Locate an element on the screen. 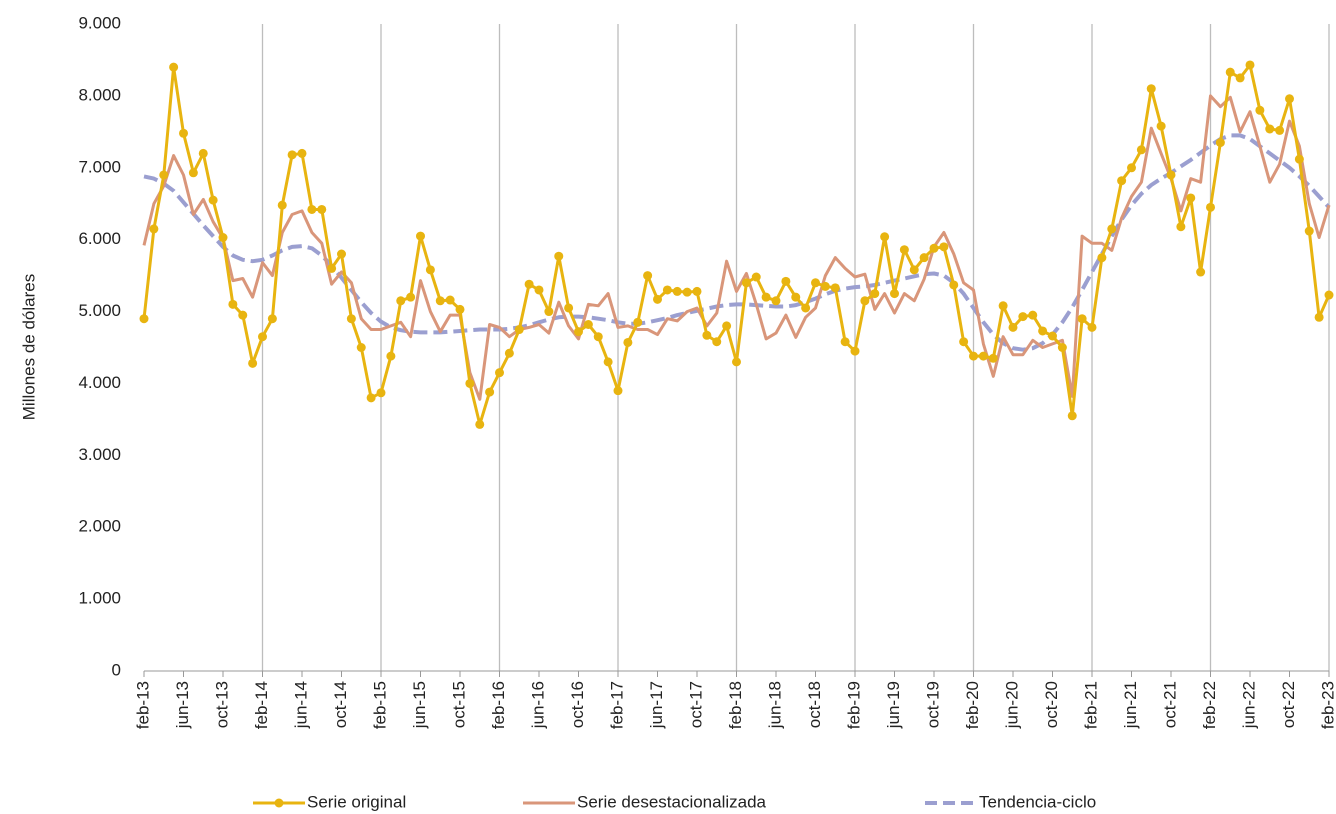  x-tick-label: oct-18 is located at coordinates (814, 704).